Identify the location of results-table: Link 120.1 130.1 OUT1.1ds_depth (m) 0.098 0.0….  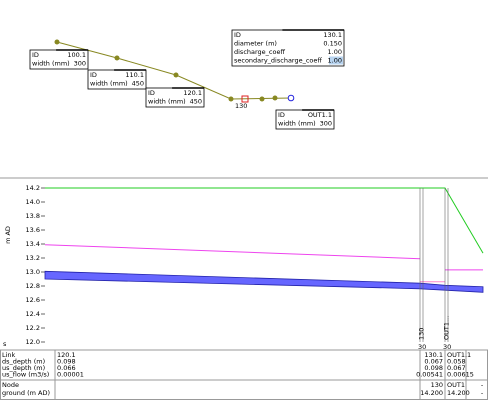
(244, 374).